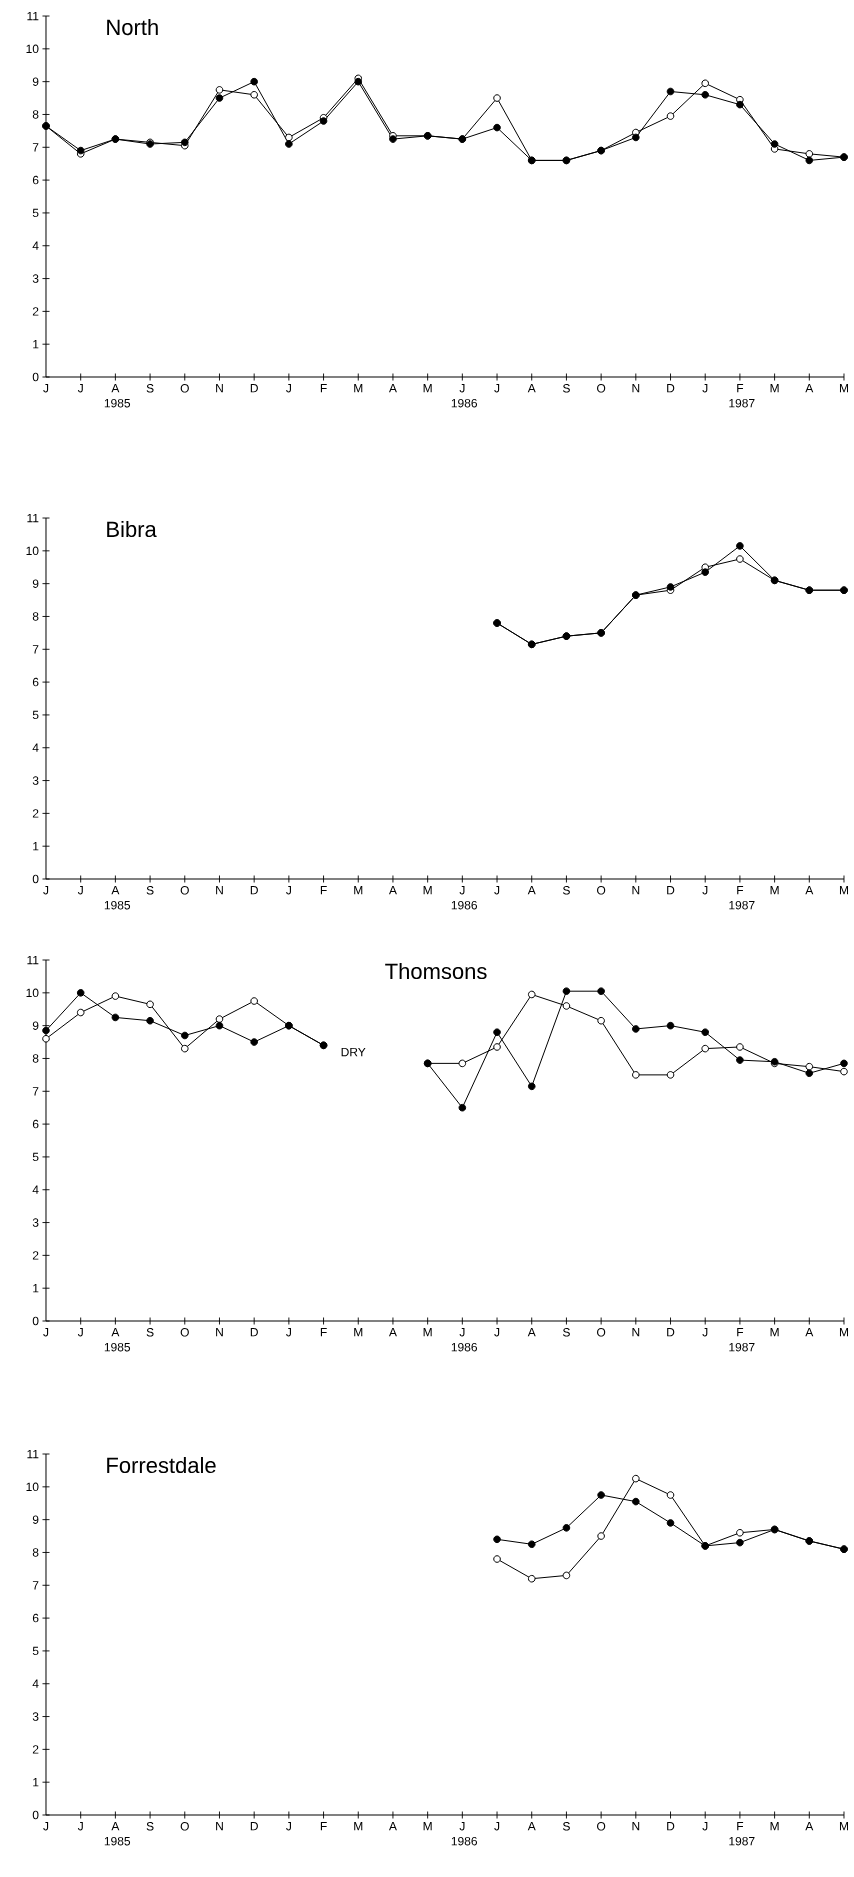  I want to click on y-tick-label: 6, so click(35, 180).